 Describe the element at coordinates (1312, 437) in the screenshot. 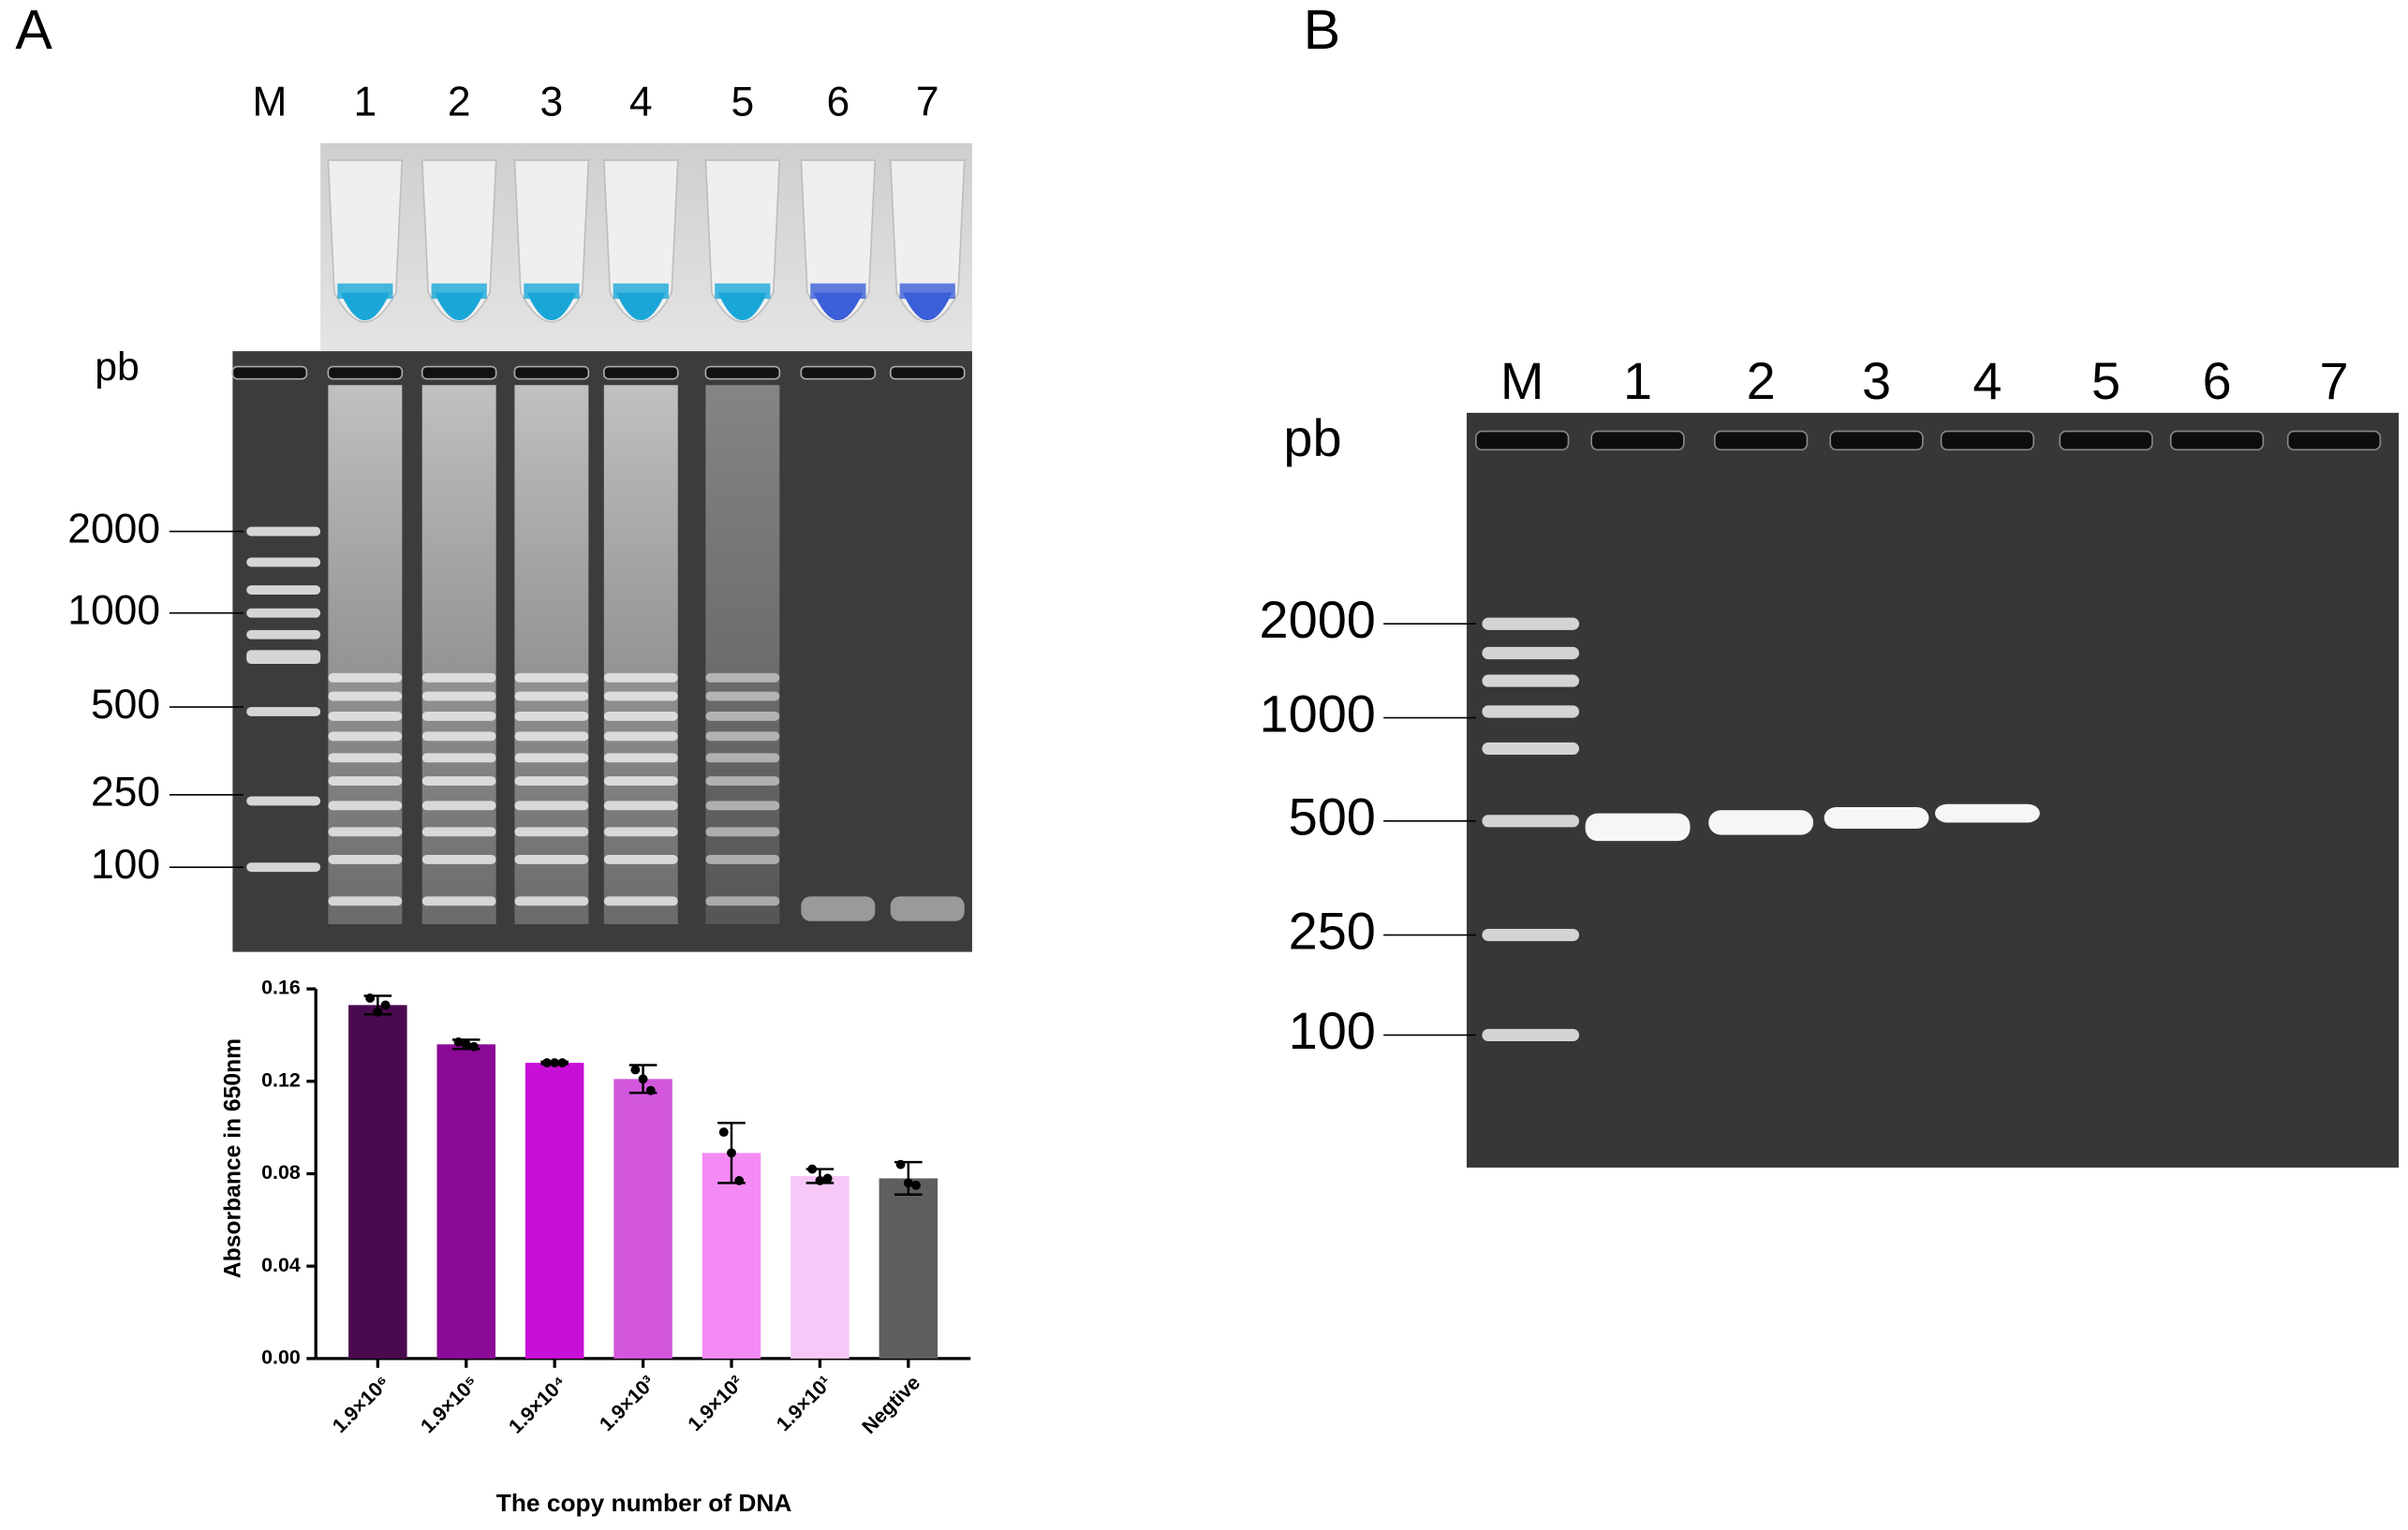

I see `unit-label: pb` at that location.